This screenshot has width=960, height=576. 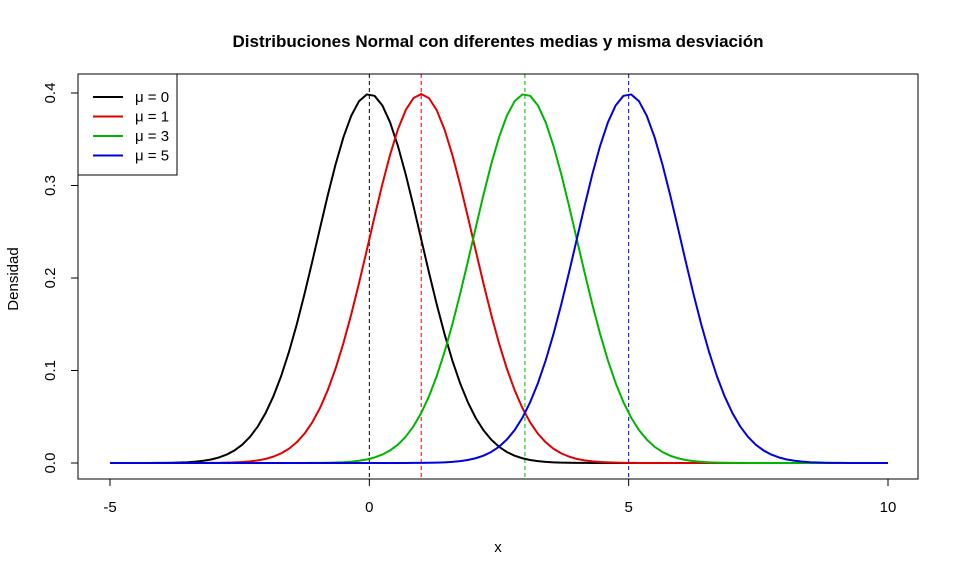 I want to click on x-tick-label-2: 5, so click(x=628, y=507).